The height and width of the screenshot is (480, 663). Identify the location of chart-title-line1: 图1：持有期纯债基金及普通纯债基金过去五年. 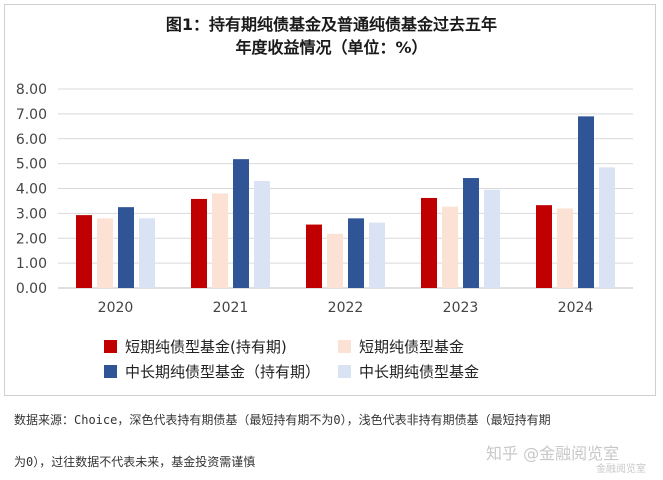
(331, 24).